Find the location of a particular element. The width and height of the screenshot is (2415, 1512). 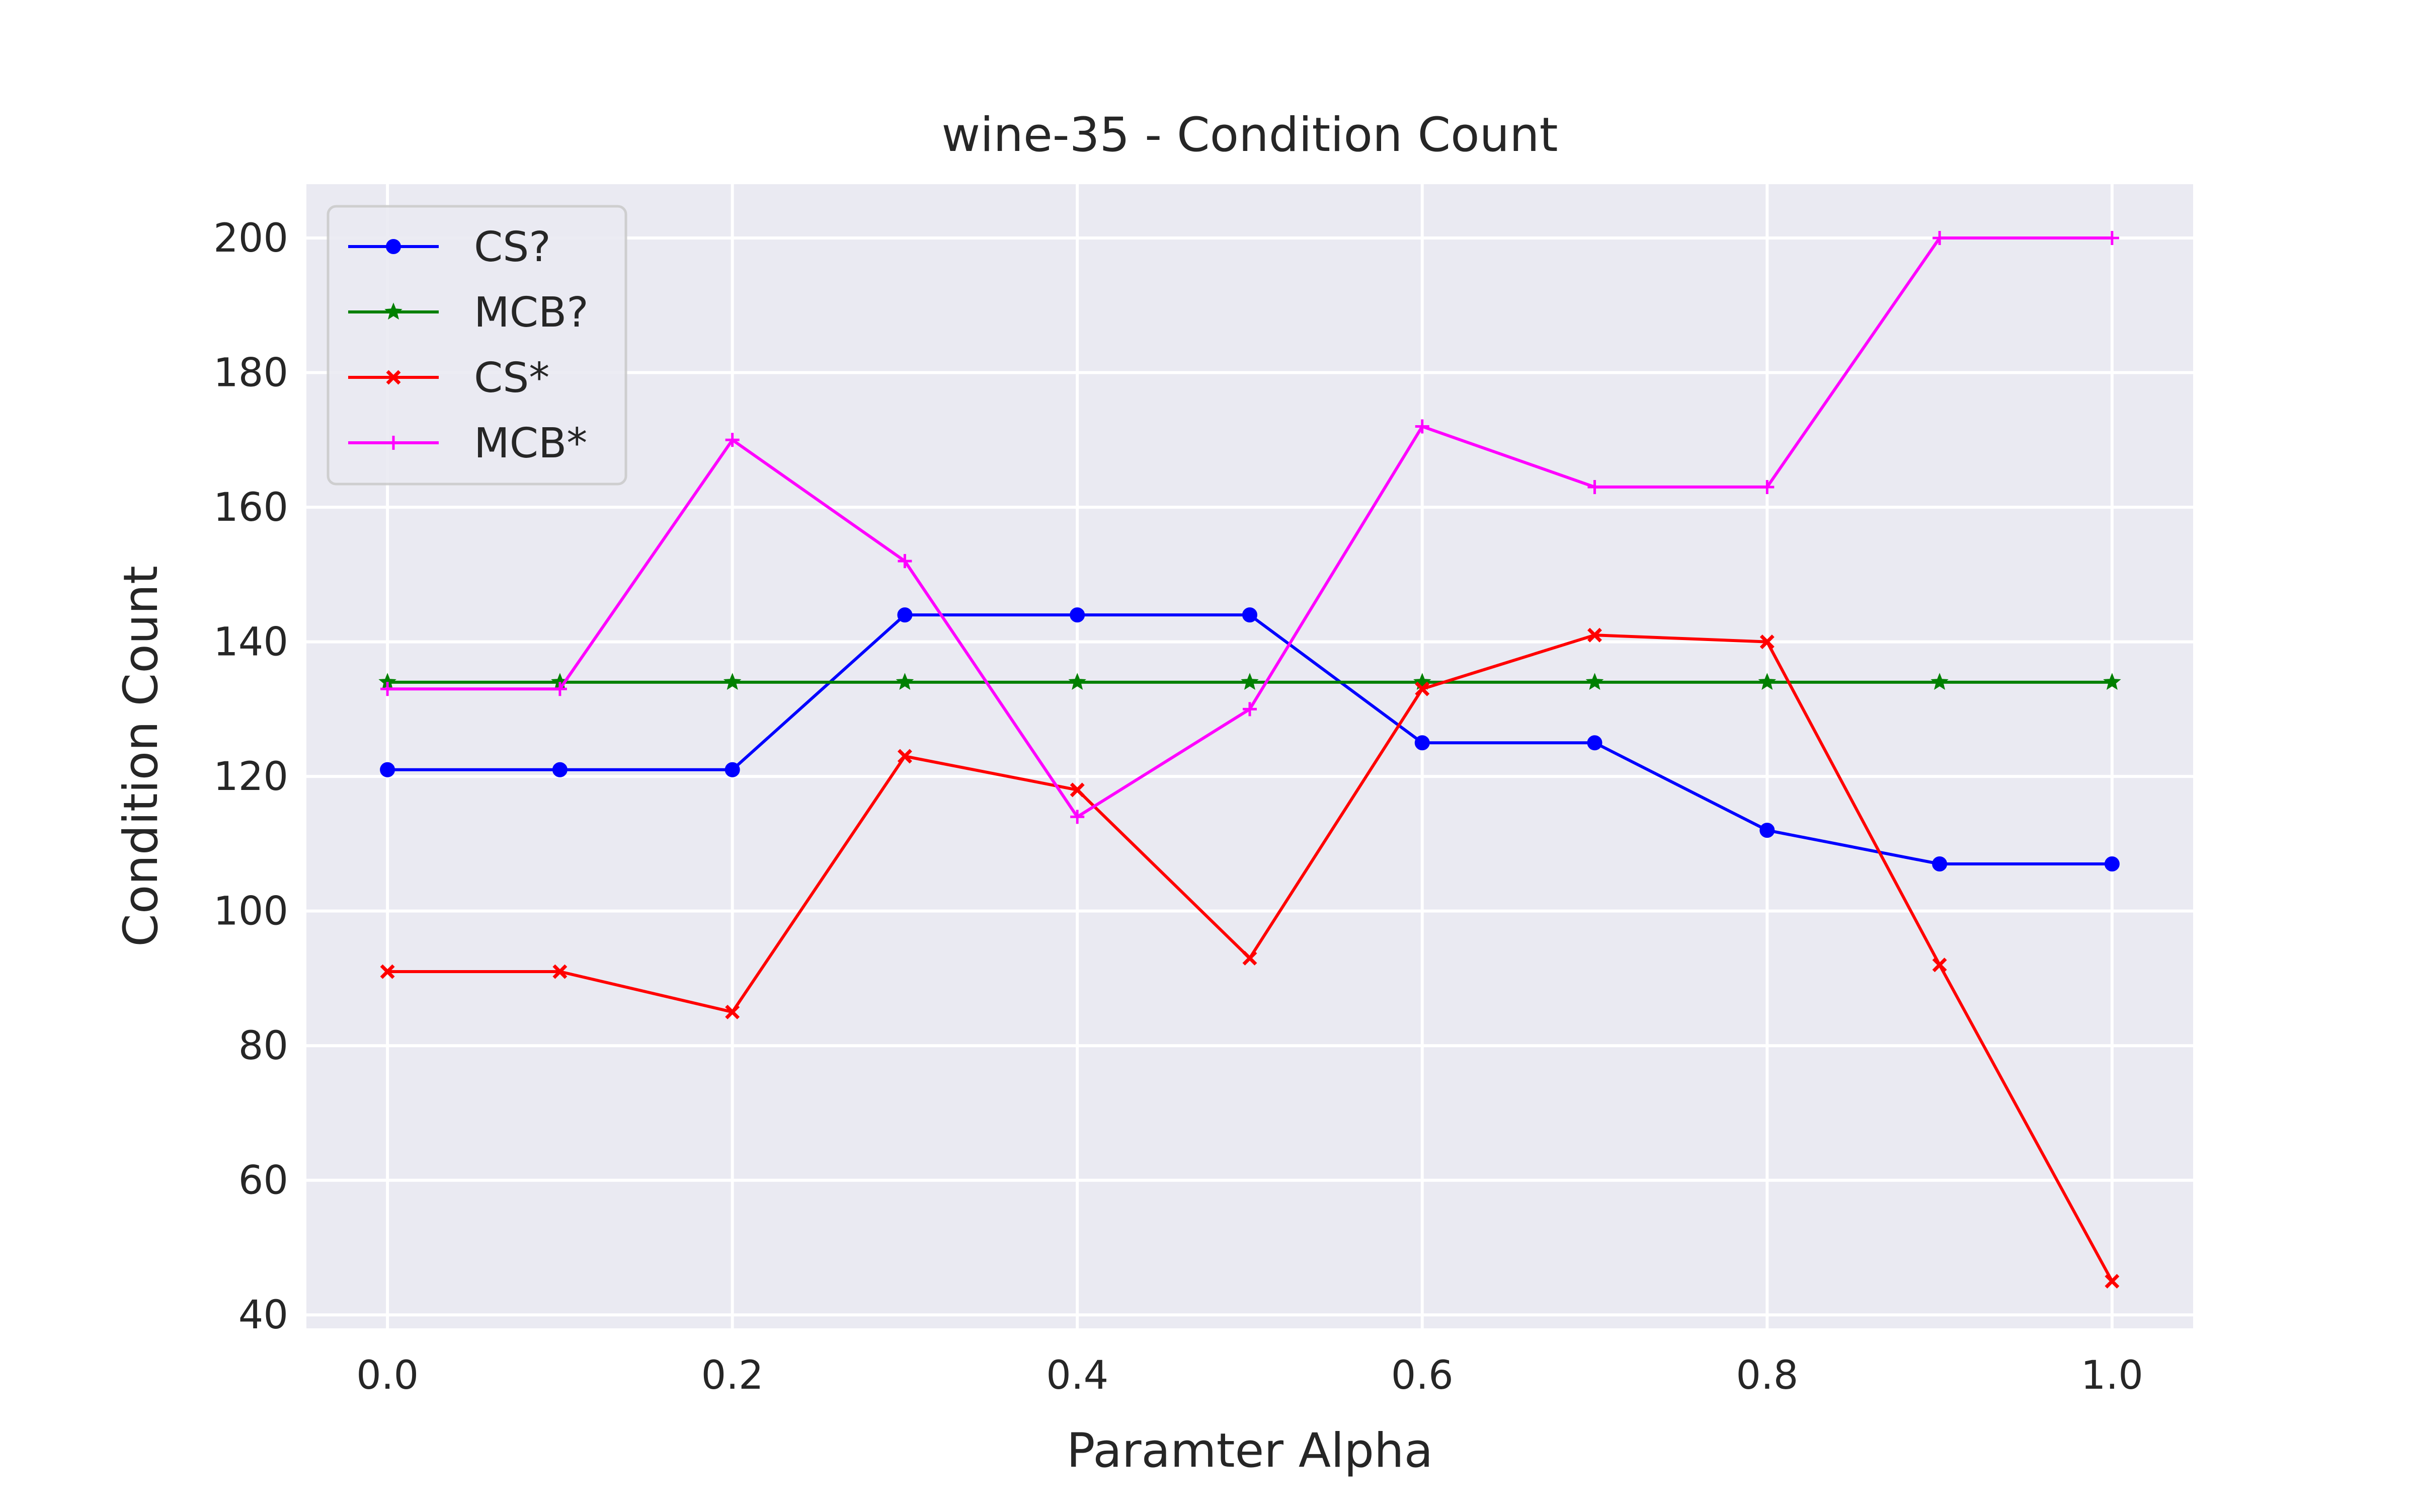

chart-title: wine-35 - Condition Count is located at coordinates (1249, 135).